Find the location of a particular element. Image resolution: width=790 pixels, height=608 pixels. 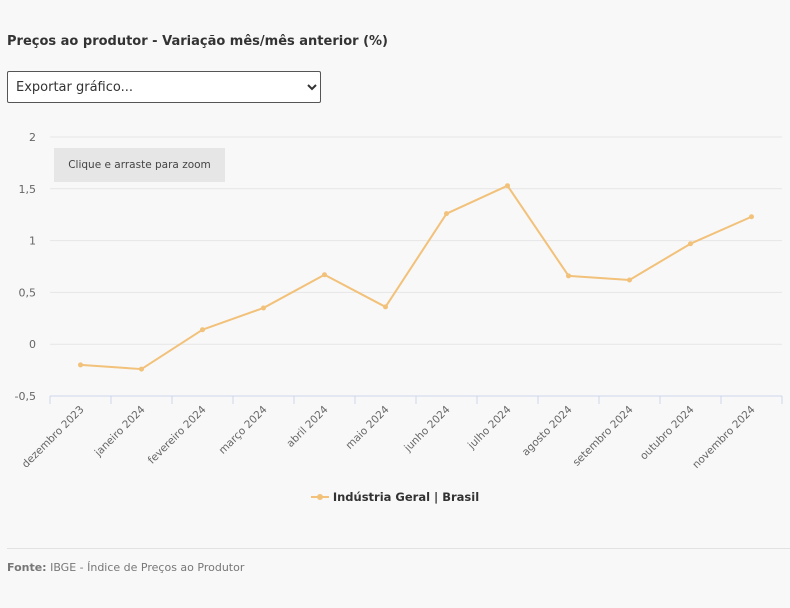

x-tick-label: julho 2024 is located at coordinates (489, 427).